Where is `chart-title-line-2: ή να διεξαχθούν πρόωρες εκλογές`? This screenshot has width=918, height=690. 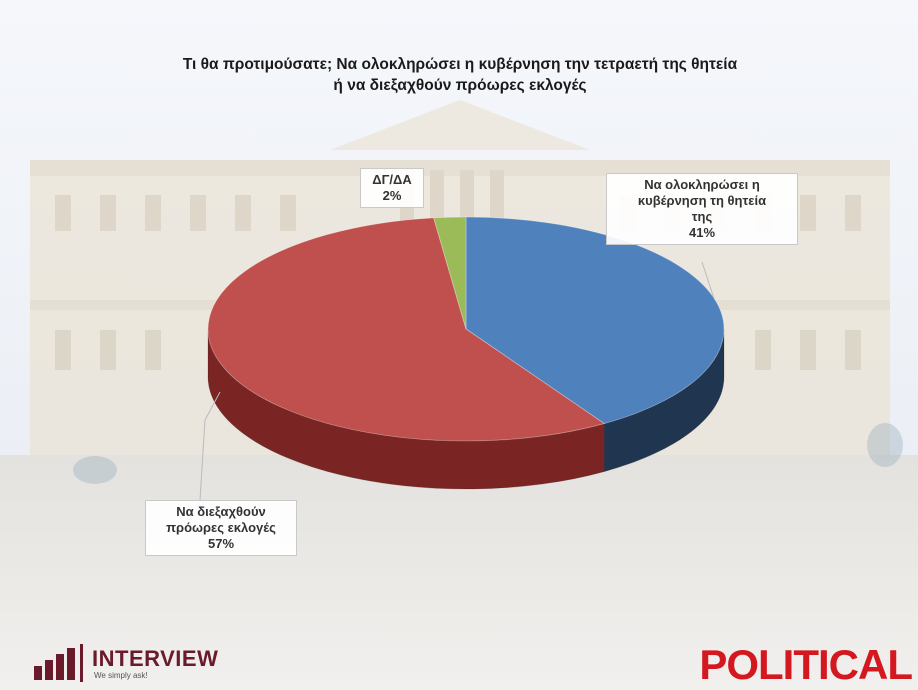 chart-title-line-2: ή να διεξαχθούν πρόωρες εκλογές is located at coordinates (460, 85).